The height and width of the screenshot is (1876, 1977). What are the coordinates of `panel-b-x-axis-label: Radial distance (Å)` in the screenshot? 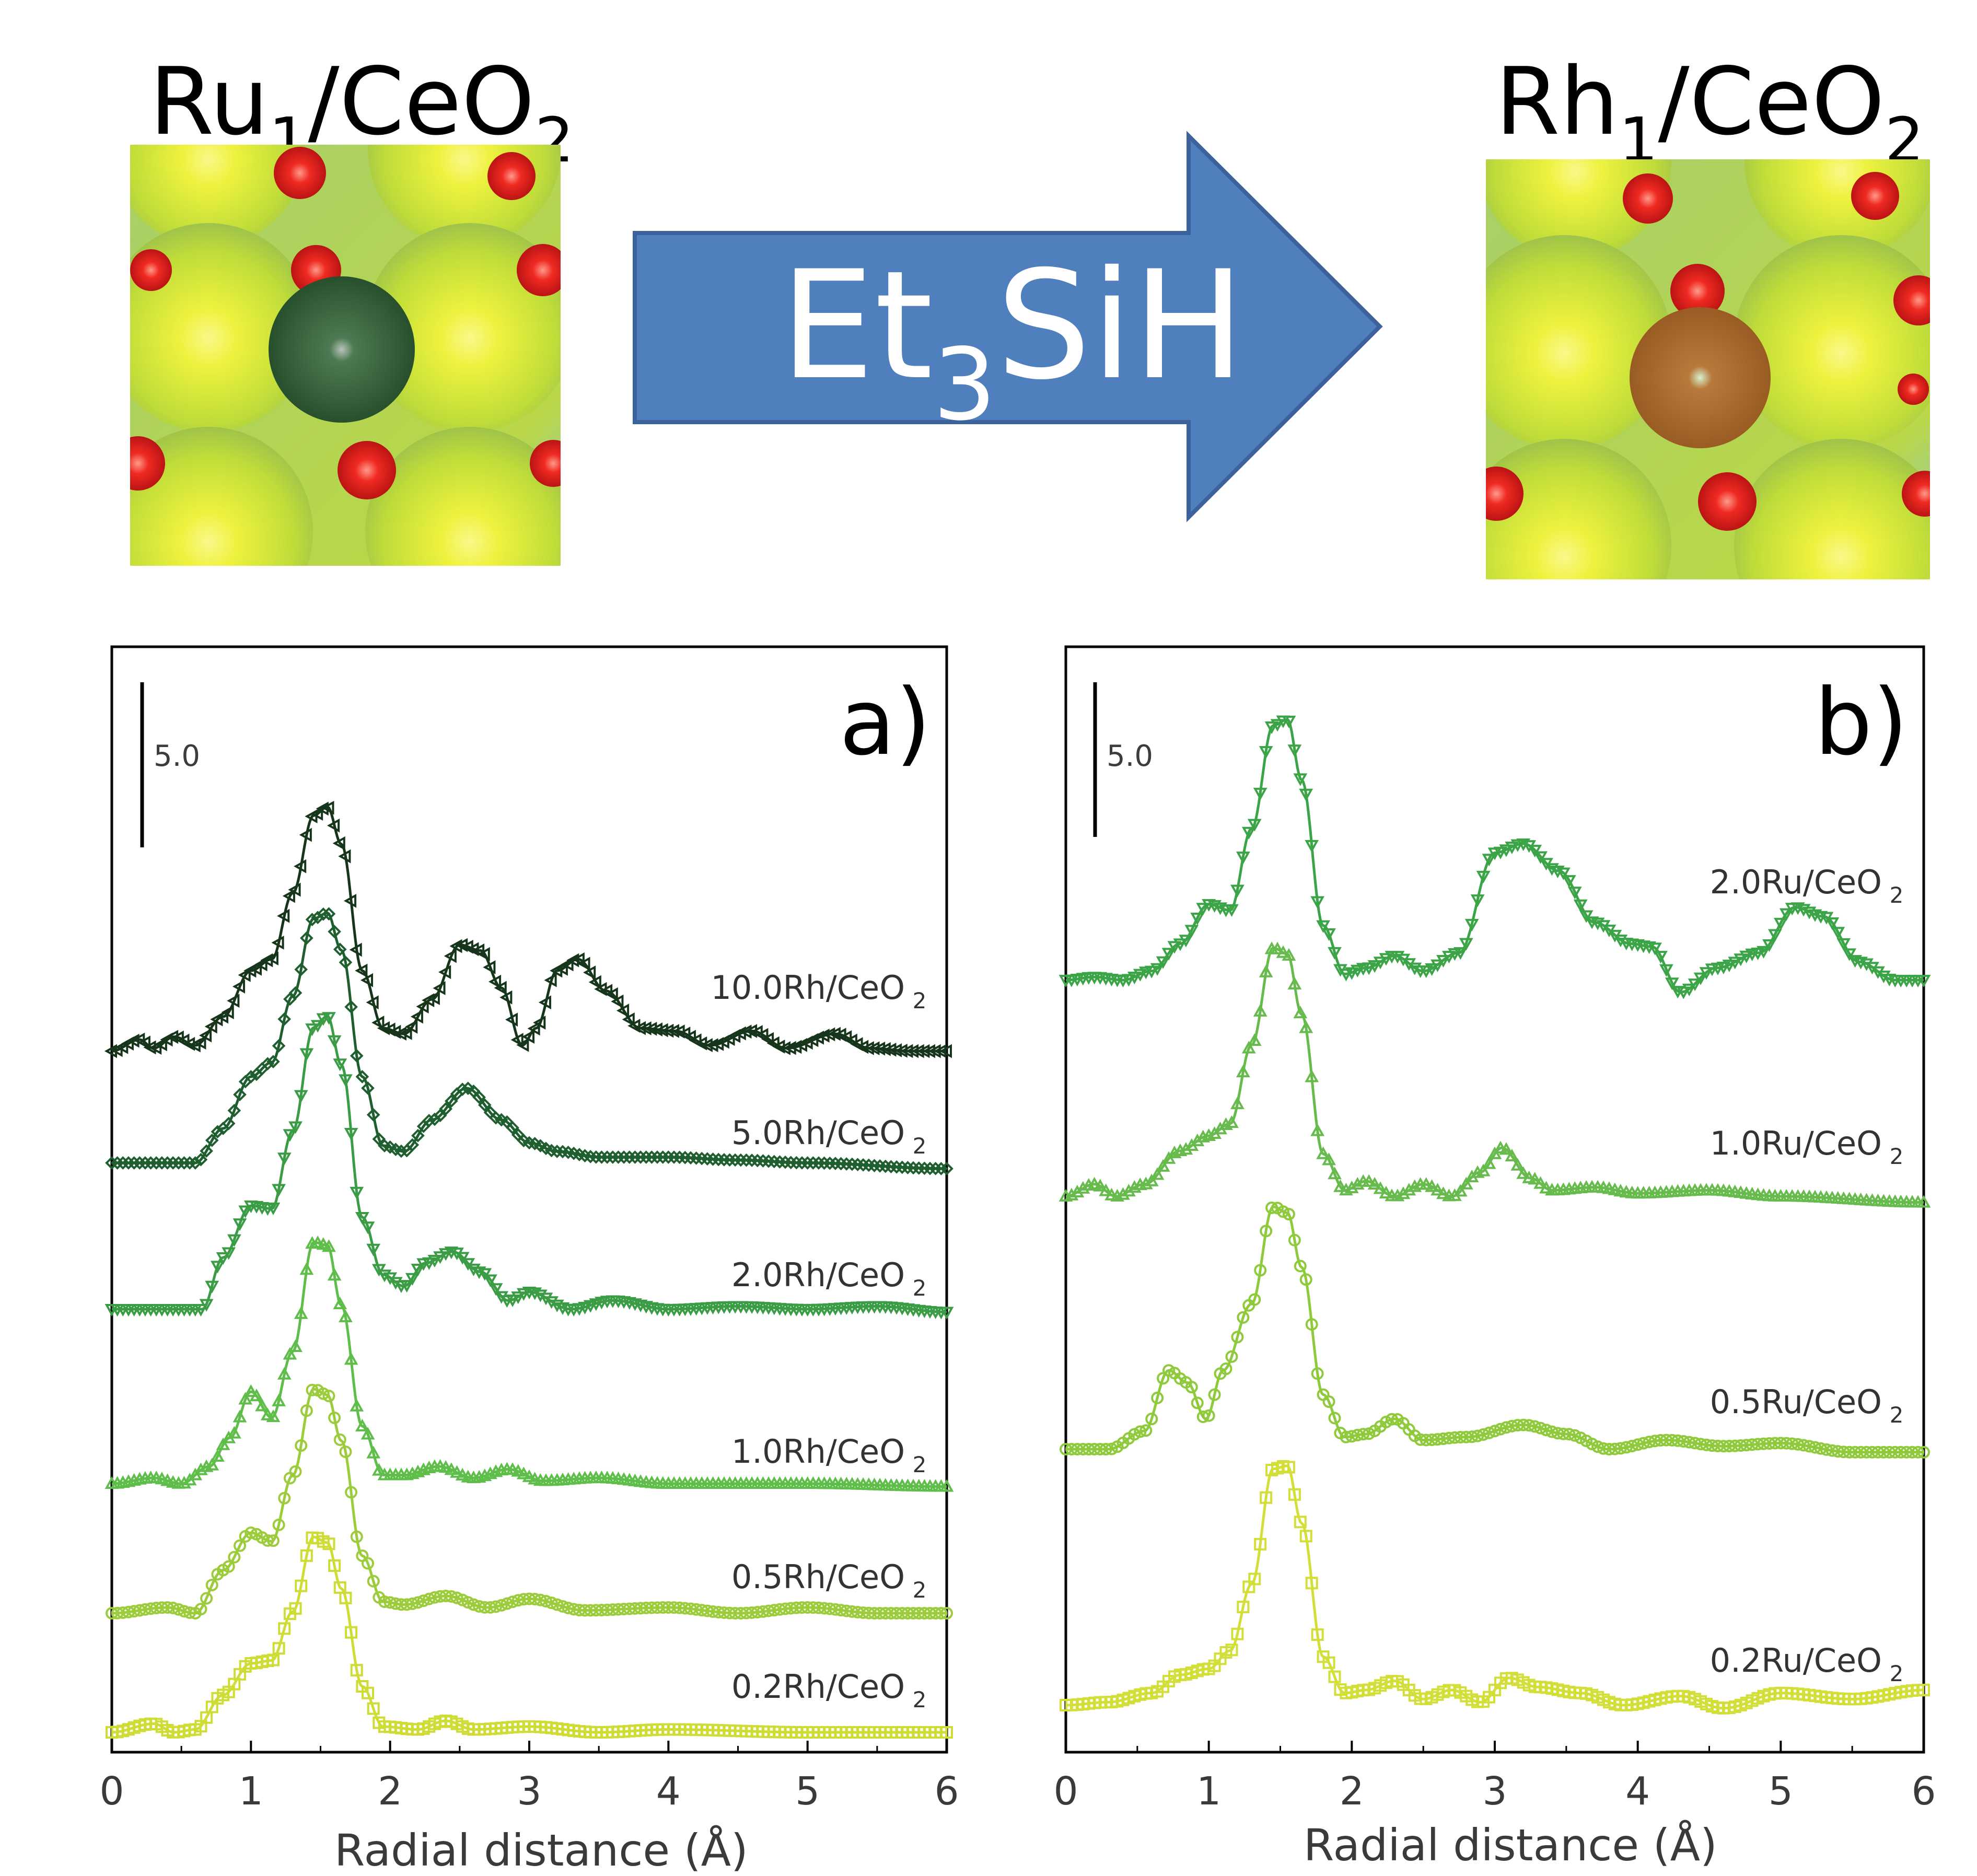 It's located at (1510, 1845).